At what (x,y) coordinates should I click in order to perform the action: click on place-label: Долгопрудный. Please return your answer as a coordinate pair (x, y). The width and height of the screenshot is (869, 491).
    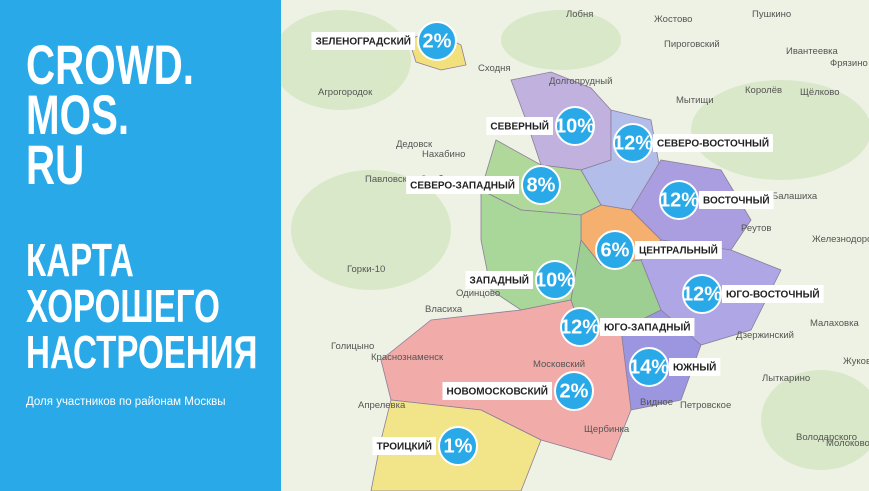
    Looking at the image, I should click on (580, 81).